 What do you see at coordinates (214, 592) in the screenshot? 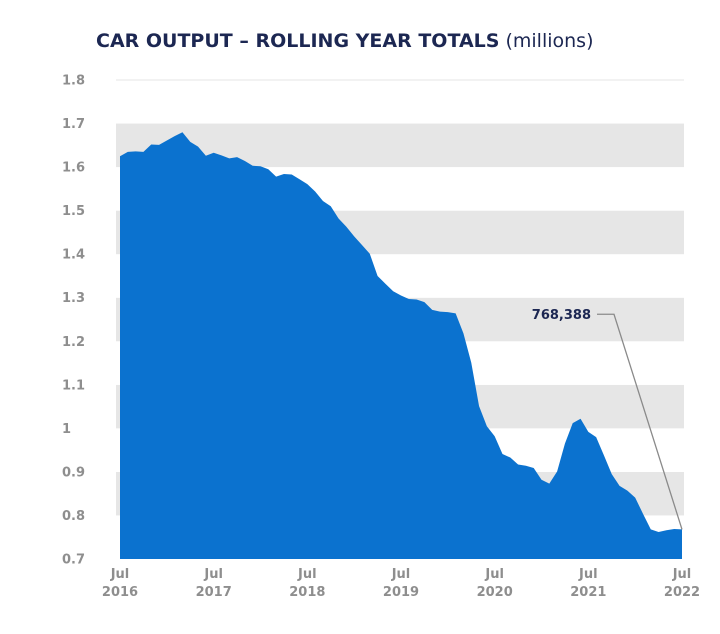
I see `x-tick-label-year: 2017` at bounding box center [214, 592].